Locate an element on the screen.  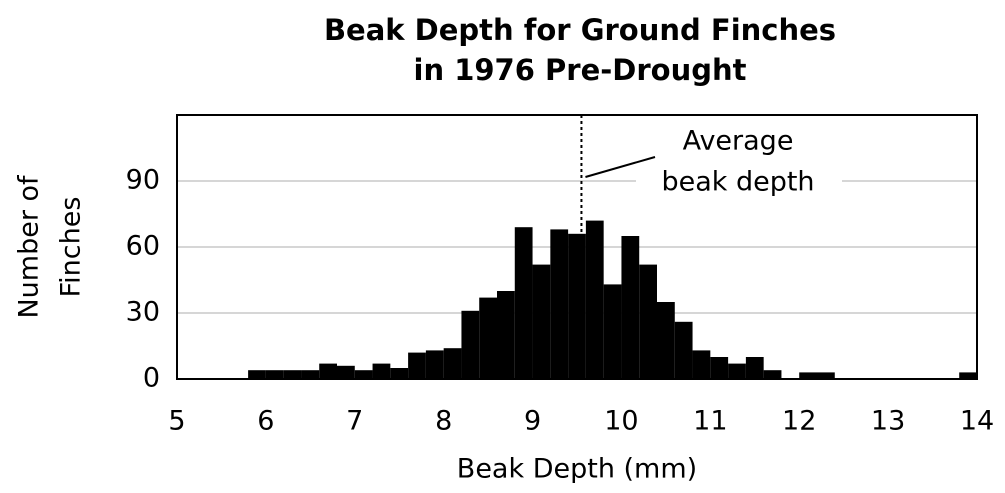
chart-title: Beak Depth for Ground Finches is located at coordinates (580, 30).